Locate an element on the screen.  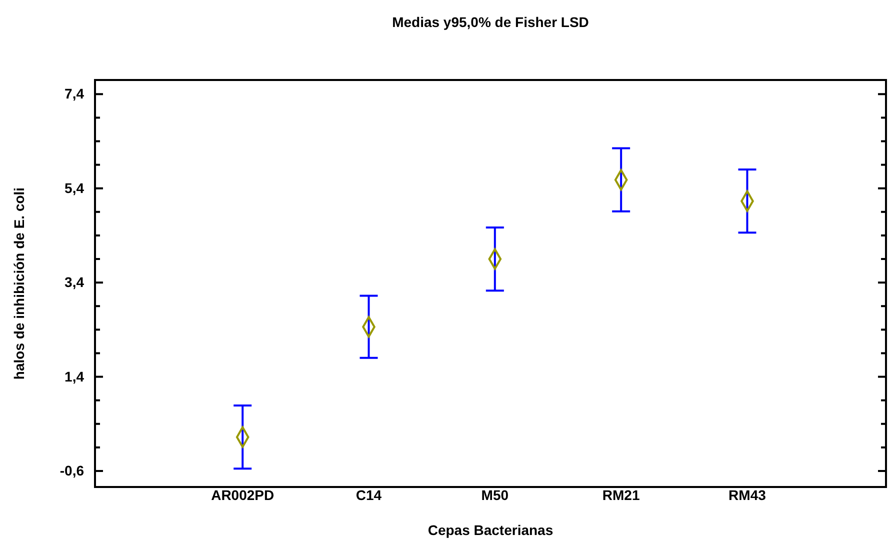
chart-title: Medias y95,0% de Fisher LSD is located at coordinates (490, 22).